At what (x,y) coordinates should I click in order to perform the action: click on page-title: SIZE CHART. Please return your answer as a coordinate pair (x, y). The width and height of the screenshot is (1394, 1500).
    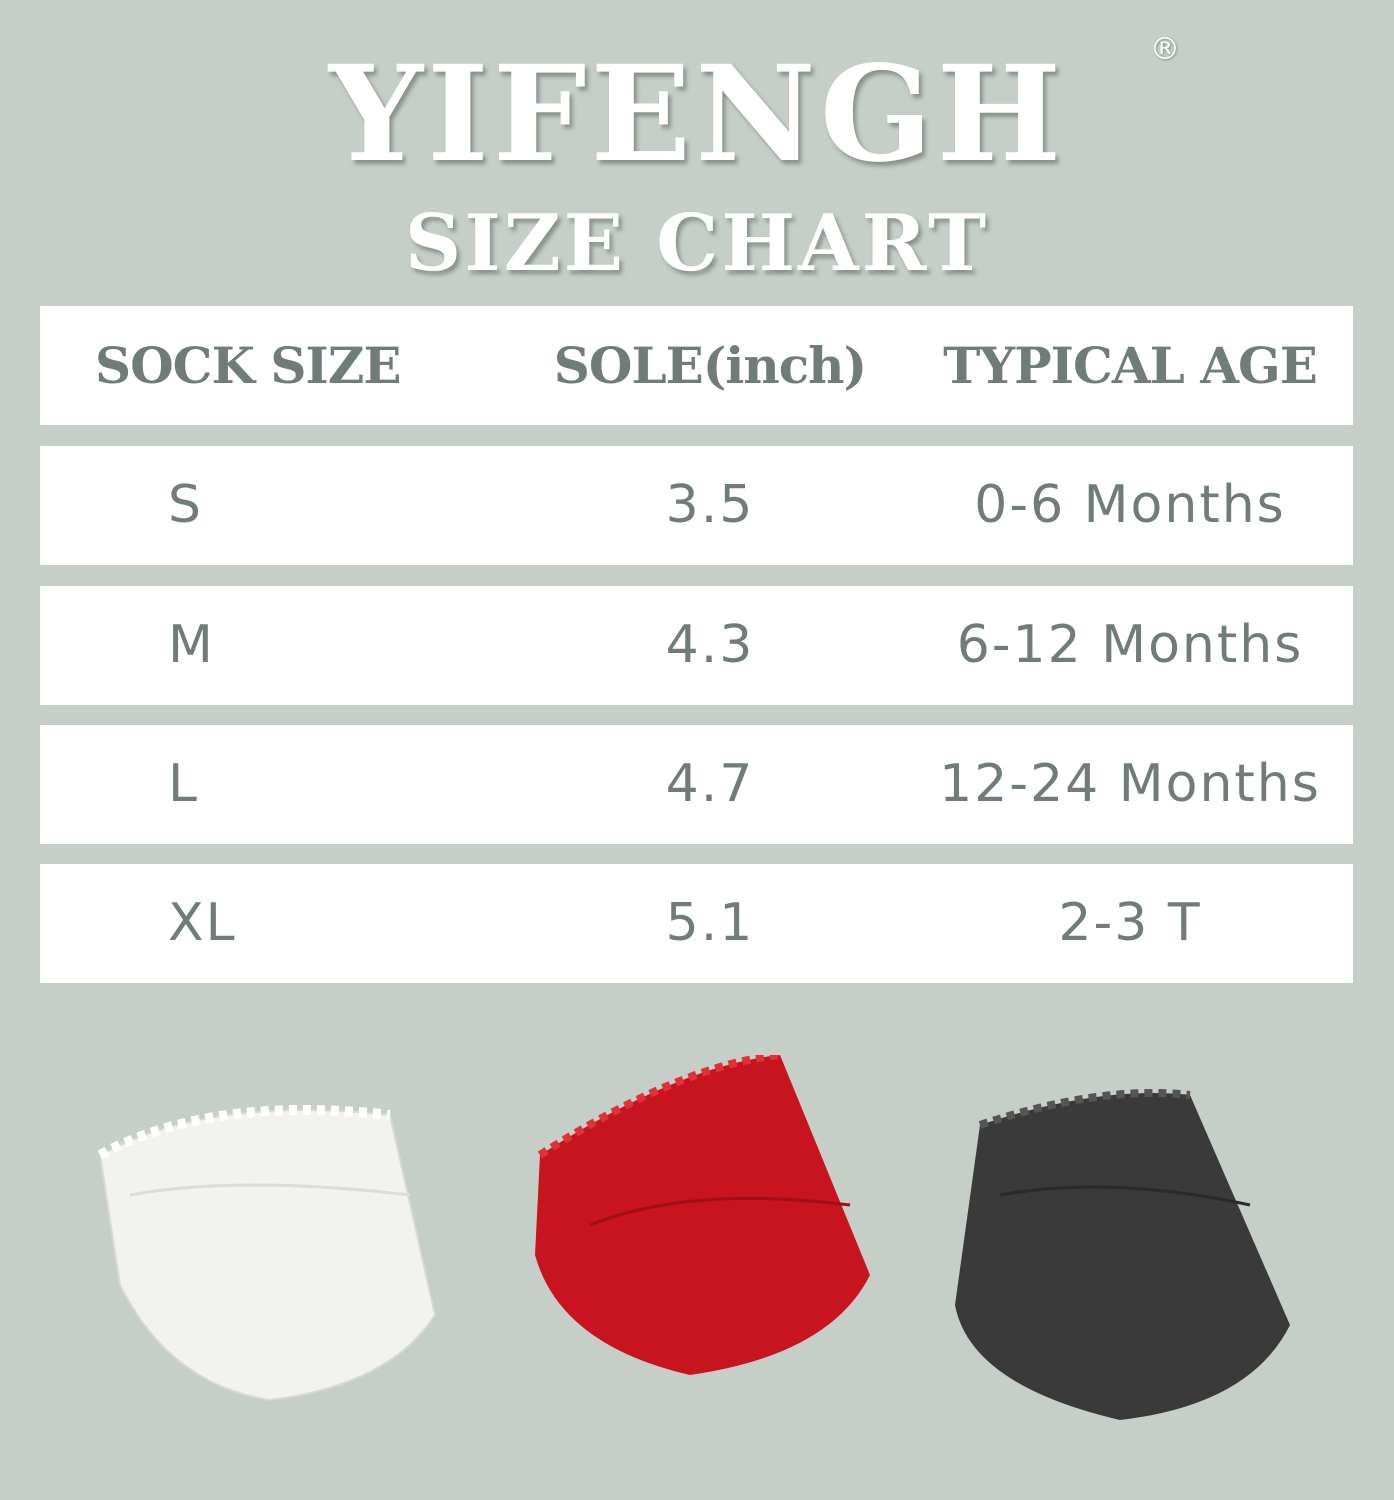
    Looking at the image, I should click on (697, 243).